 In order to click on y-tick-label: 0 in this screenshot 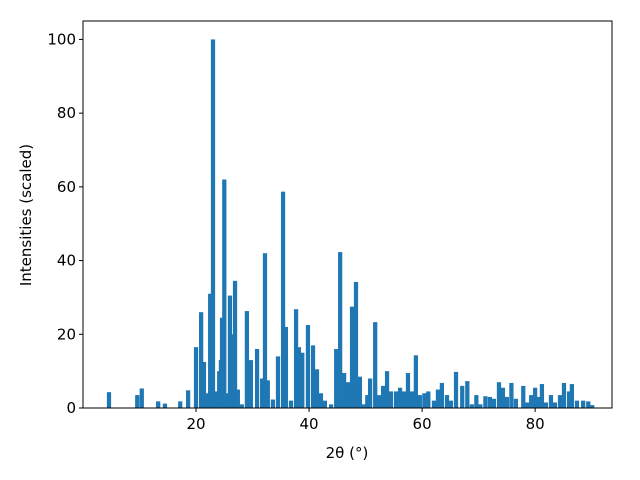, I will do `click(71, 408)`.